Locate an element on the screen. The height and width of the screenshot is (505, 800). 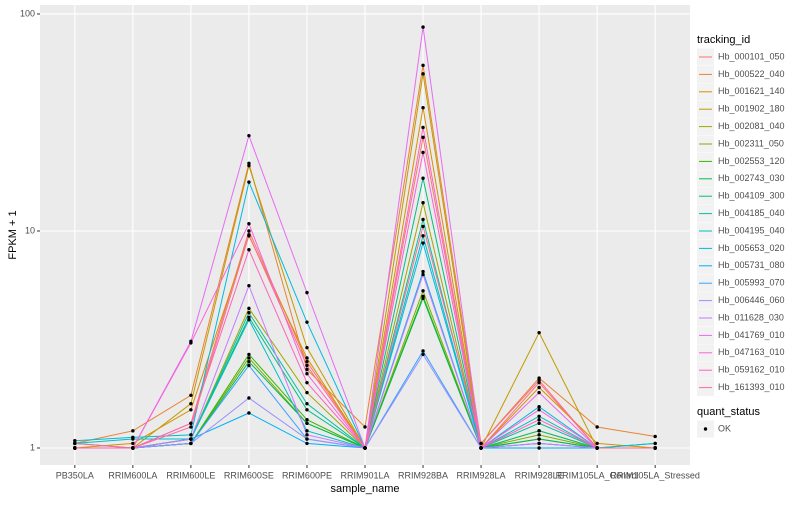
legend-label: Hb_002743_030 is located at coordinates (751, 178).